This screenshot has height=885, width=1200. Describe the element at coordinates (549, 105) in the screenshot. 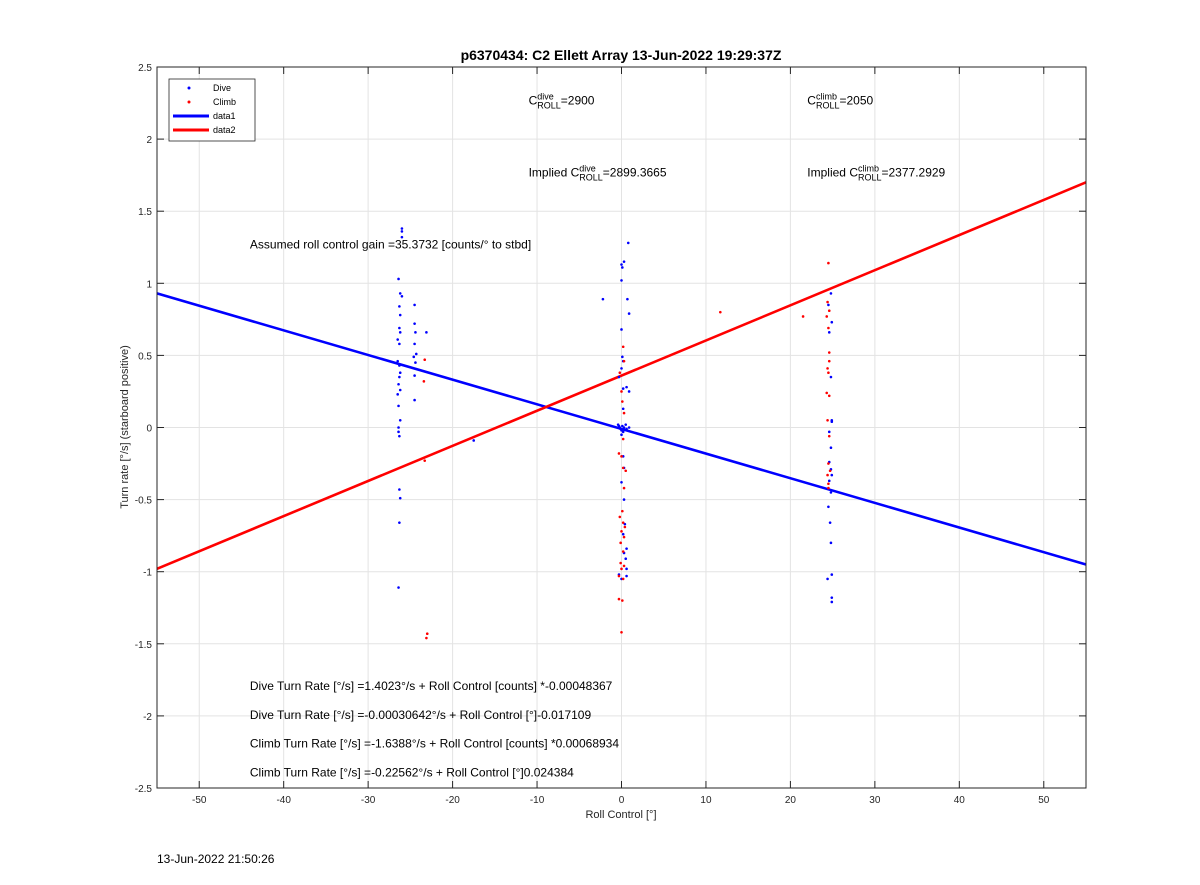

I see `annotation-subscript: ROLL` at that location.